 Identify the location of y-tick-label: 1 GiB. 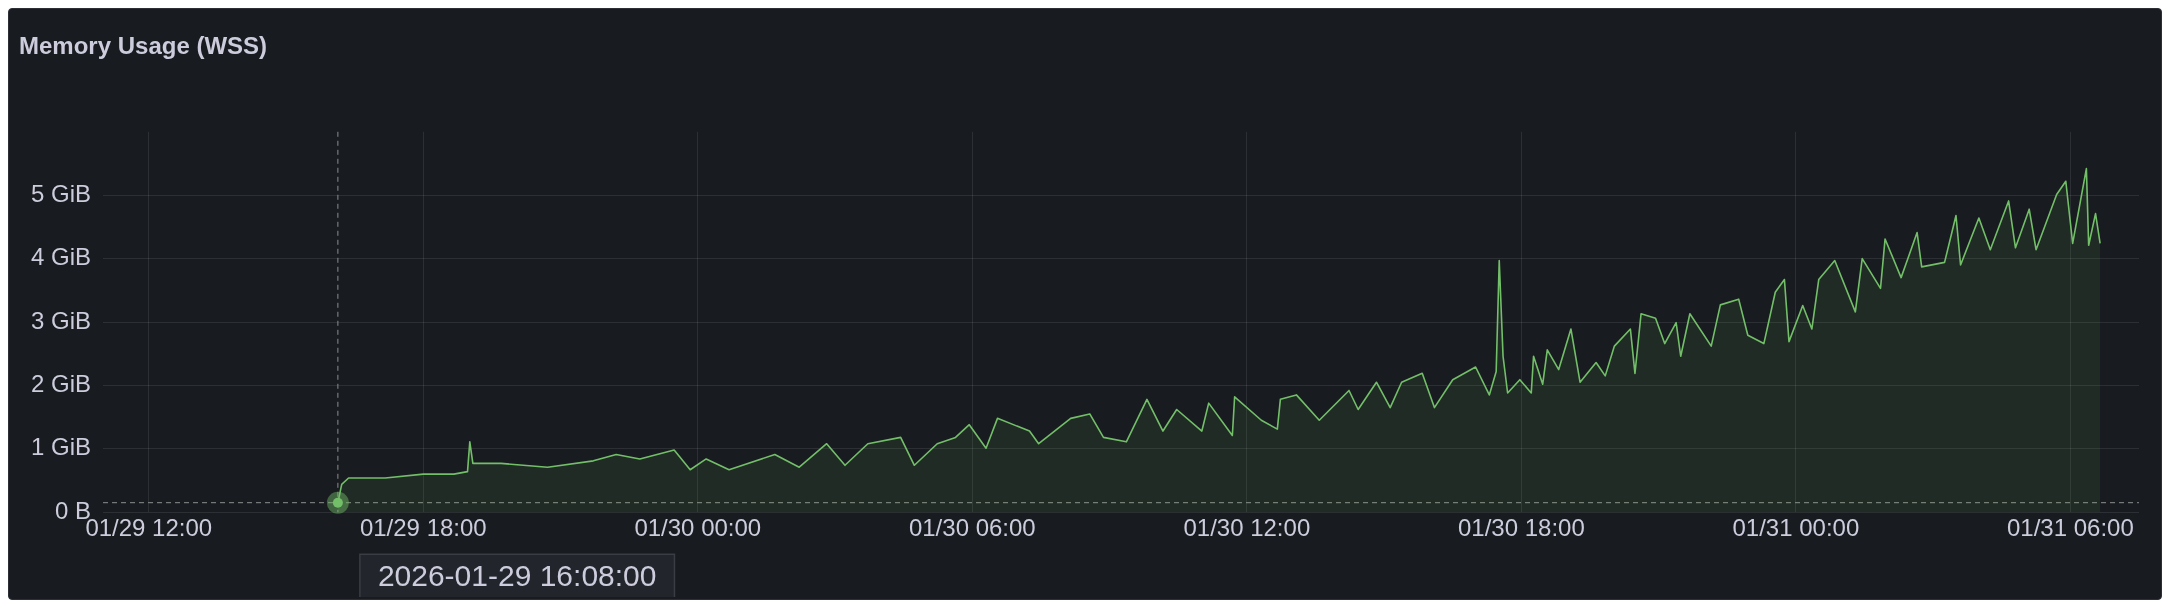
(61, 447).